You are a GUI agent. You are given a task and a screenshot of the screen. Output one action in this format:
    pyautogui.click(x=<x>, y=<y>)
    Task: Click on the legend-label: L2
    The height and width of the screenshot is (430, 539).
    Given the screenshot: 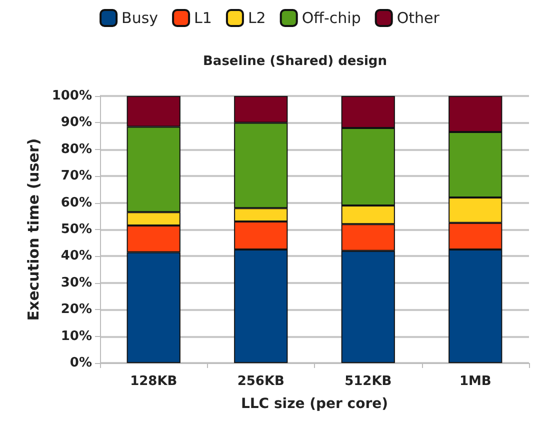 What is the action you would take?
    pyautogui.click(x=257, y=18)
    